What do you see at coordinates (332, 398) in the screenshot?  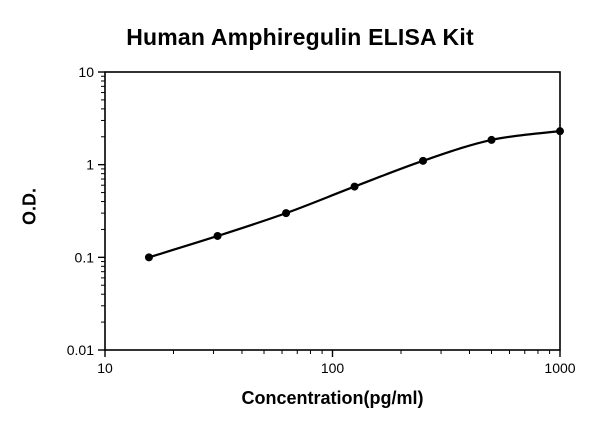 I see `x-axis-label: Concentration(pg/ml)` at bounding box center [332, 398].